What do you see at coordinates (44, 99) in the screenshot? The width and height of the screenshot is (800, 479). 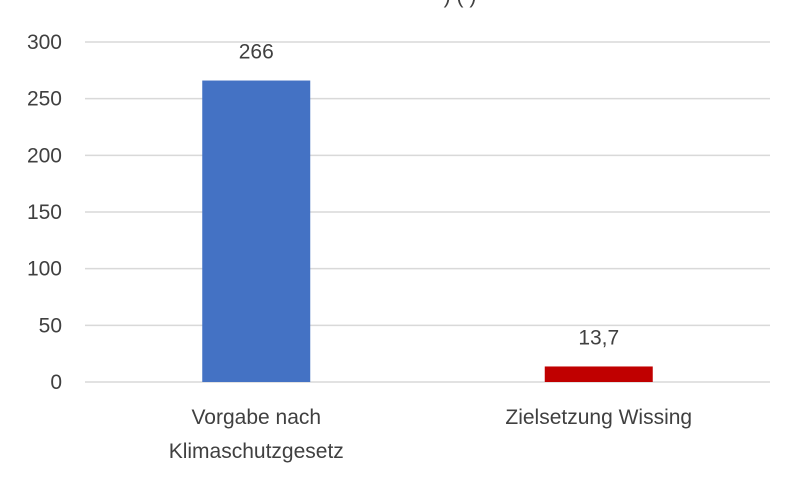 I see `y-tick-label: 250` at bounding box center [44, 99].